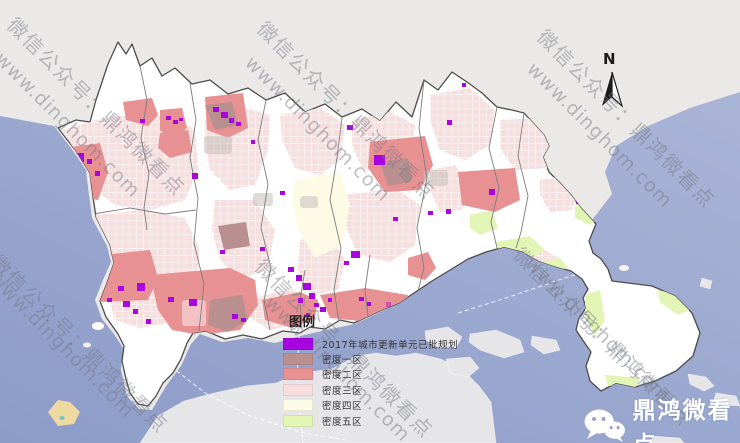  Describe the element at coordinates (298, 405) in the screenshot. I see `legend-swatch-density4` at that location.